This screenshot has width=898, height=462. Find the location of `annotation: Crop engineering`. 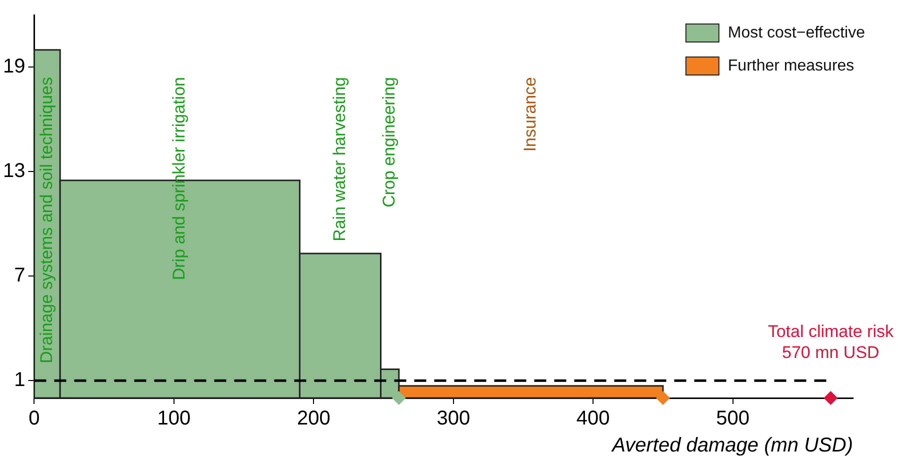

annotation: Crop engineering is located at coordinates (389, 142).